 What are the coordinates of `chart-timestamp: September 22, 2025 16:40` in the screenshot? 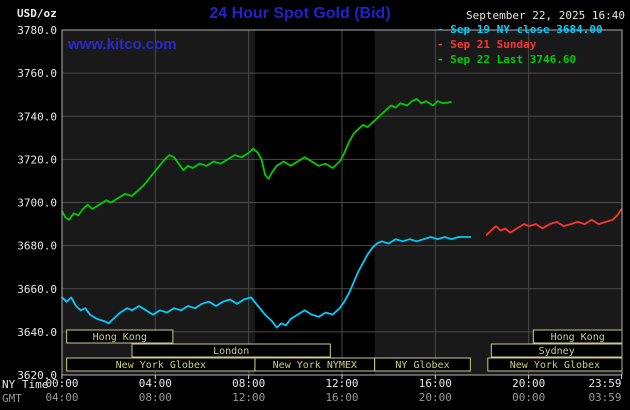 It's located at (545, 15).